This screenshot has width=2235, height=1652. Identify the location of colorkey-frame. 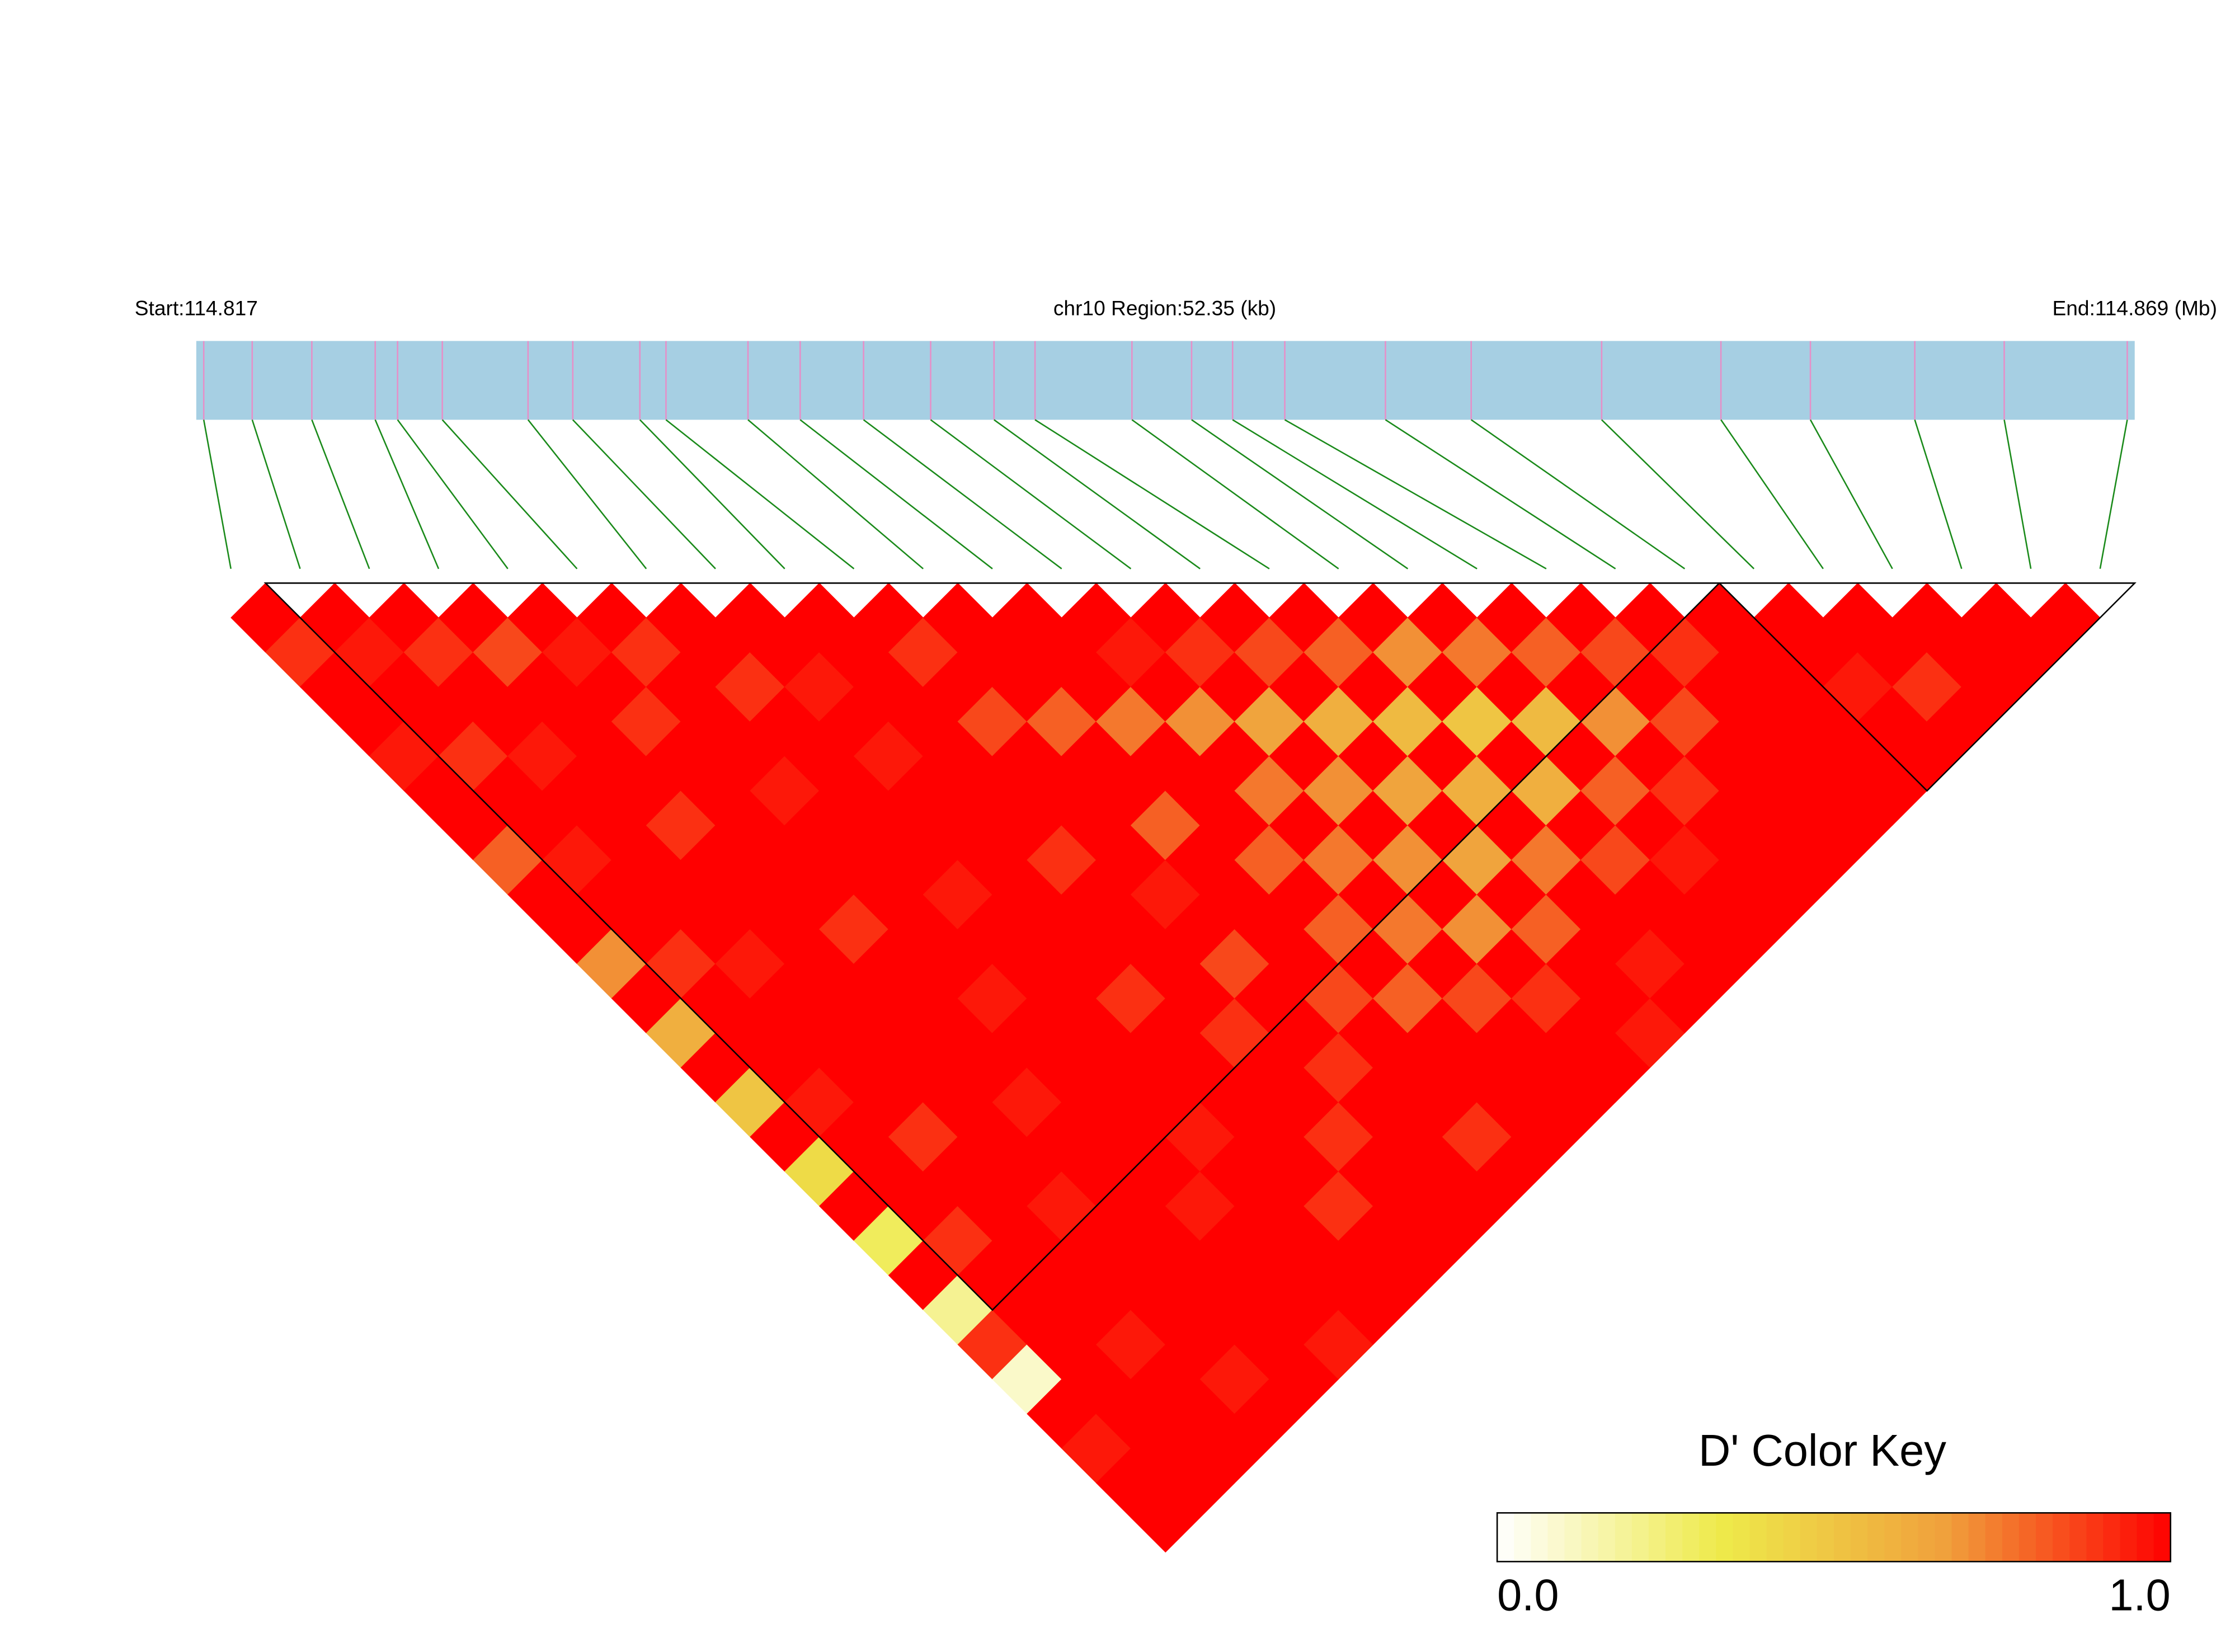
(1834, 1537).